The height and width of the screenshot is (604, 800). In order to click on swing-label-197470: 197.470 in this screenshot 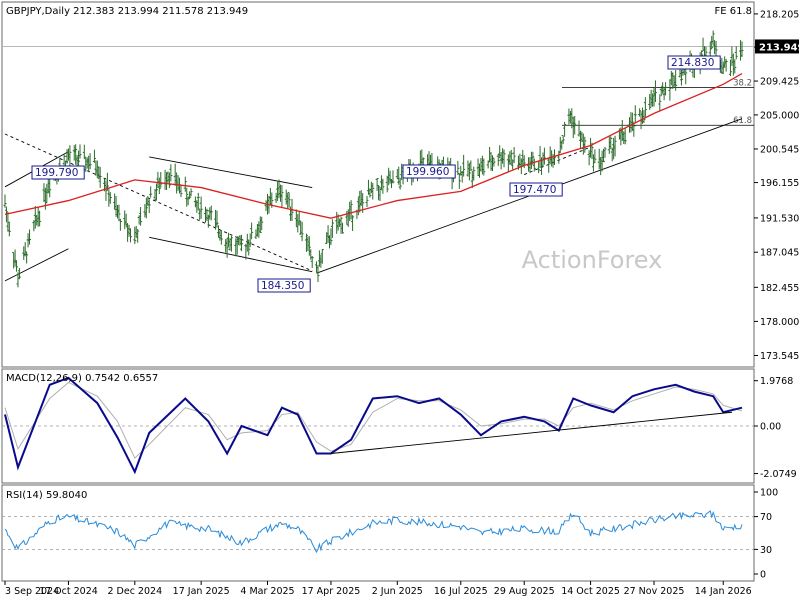, I will do `click(534, 190)`.